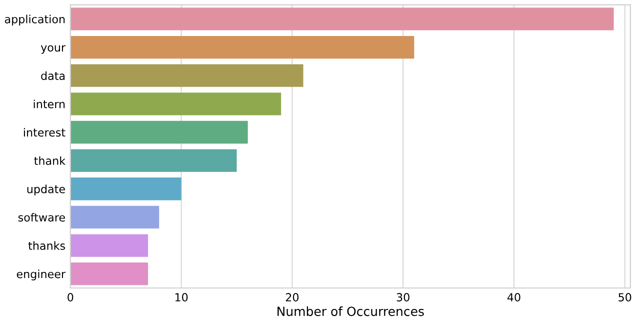 This screenshot has height=320, width=640. Describe the element at coordinates (71, 297) in the screenshot. I see `x-tick-label: 0` at that location.